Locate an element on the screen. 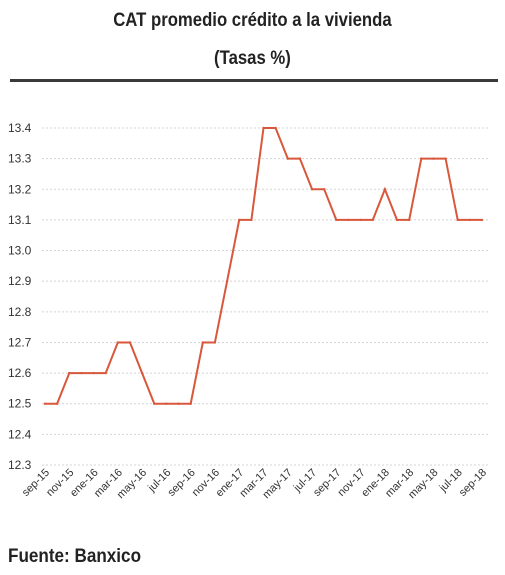 This screenshot has height=575, width=505. y-tick-label: 13.2 is located at coordinates (20, 189).